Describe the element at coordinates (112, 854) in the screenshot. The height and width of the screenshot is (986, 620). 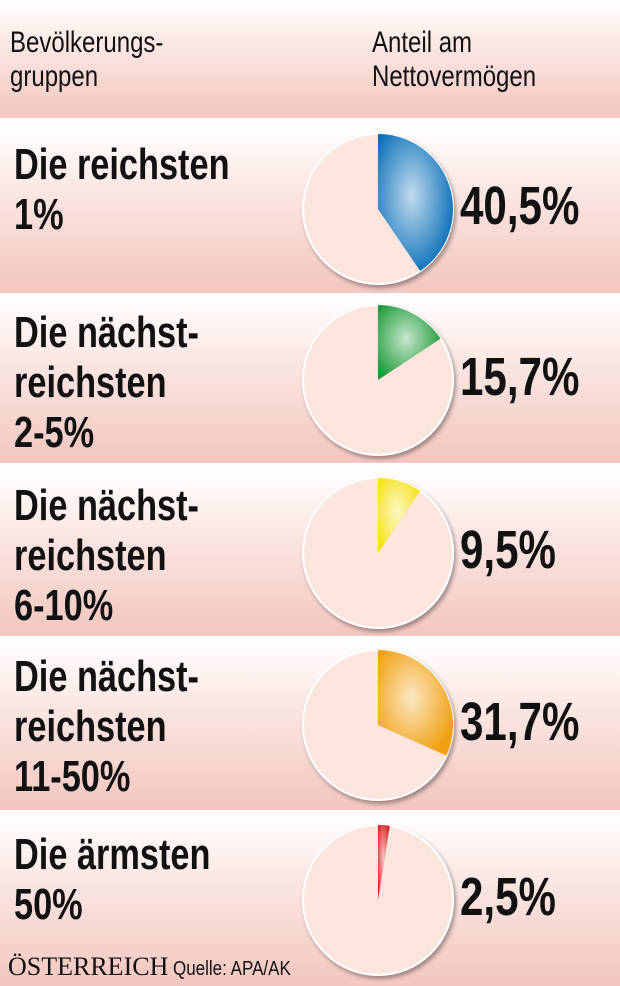
I see `group-label-line: Die ärmsten` at that location.